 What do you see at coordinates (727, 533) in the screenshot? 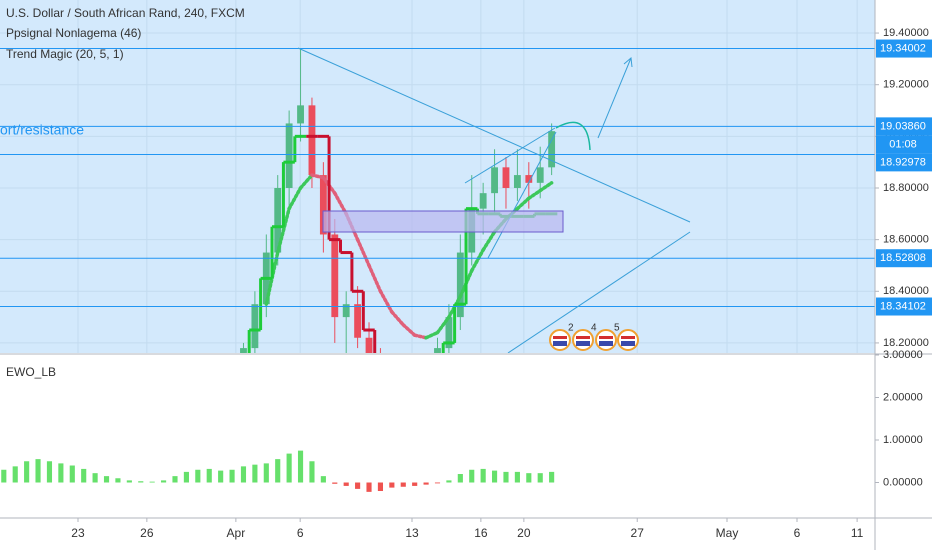
I see `x-tick-label: May` at bounding box center [727, 533].